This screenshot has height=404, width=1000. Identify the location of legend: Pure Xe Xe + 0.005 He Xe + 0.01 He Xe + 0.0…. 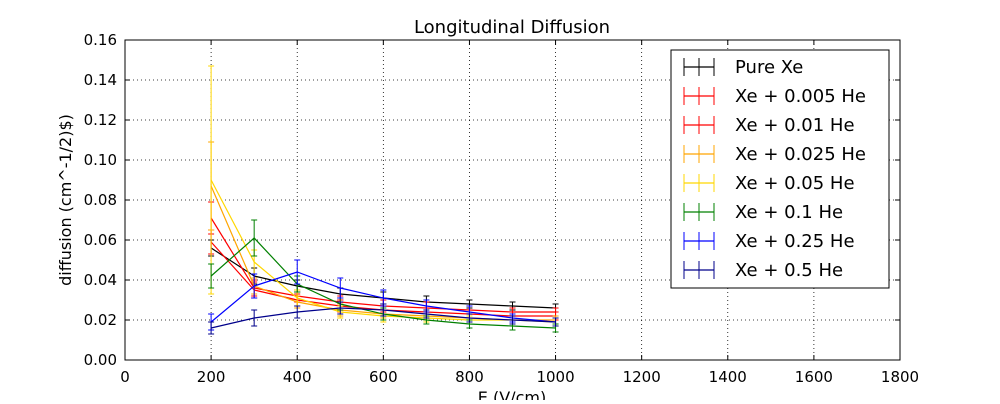
(780, 169).